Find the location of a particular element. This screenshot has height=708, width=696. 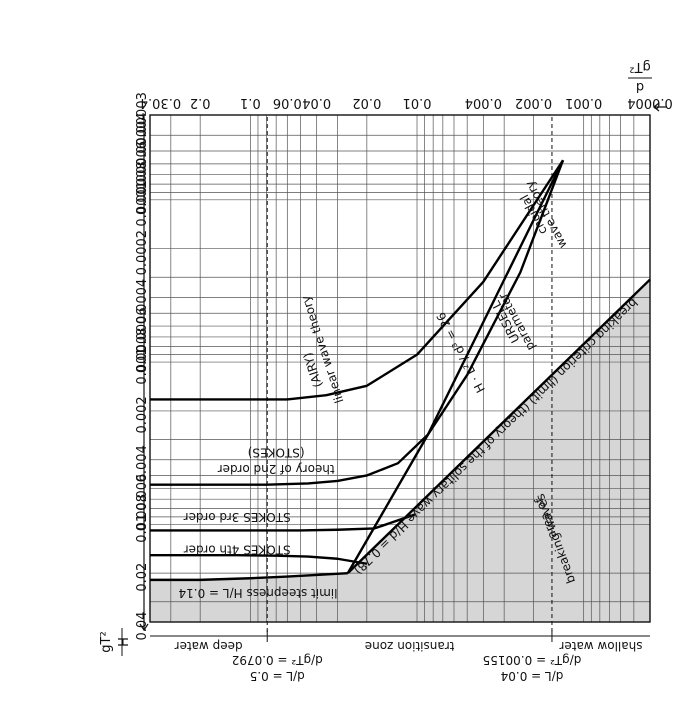

y-tick-label: 0.01 is located at coordinates (142, 528).